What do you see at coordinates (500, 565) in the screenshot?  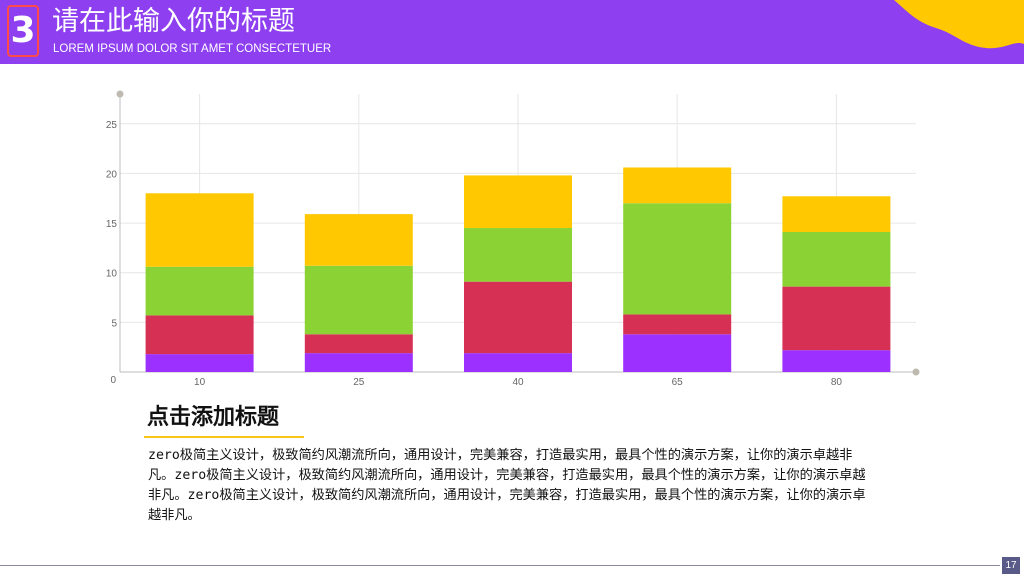 I see `footer-divider` at bounding box center [500, 565].